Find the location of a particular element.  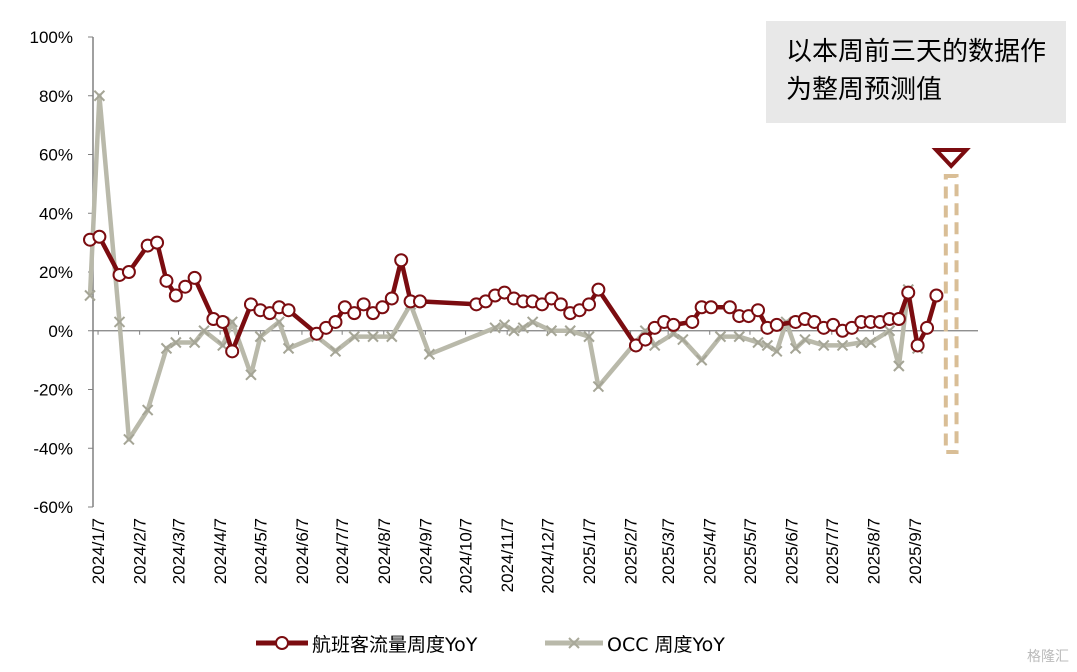

x-tick-label: 2025/9/7 is located at coordinates (915, 551).